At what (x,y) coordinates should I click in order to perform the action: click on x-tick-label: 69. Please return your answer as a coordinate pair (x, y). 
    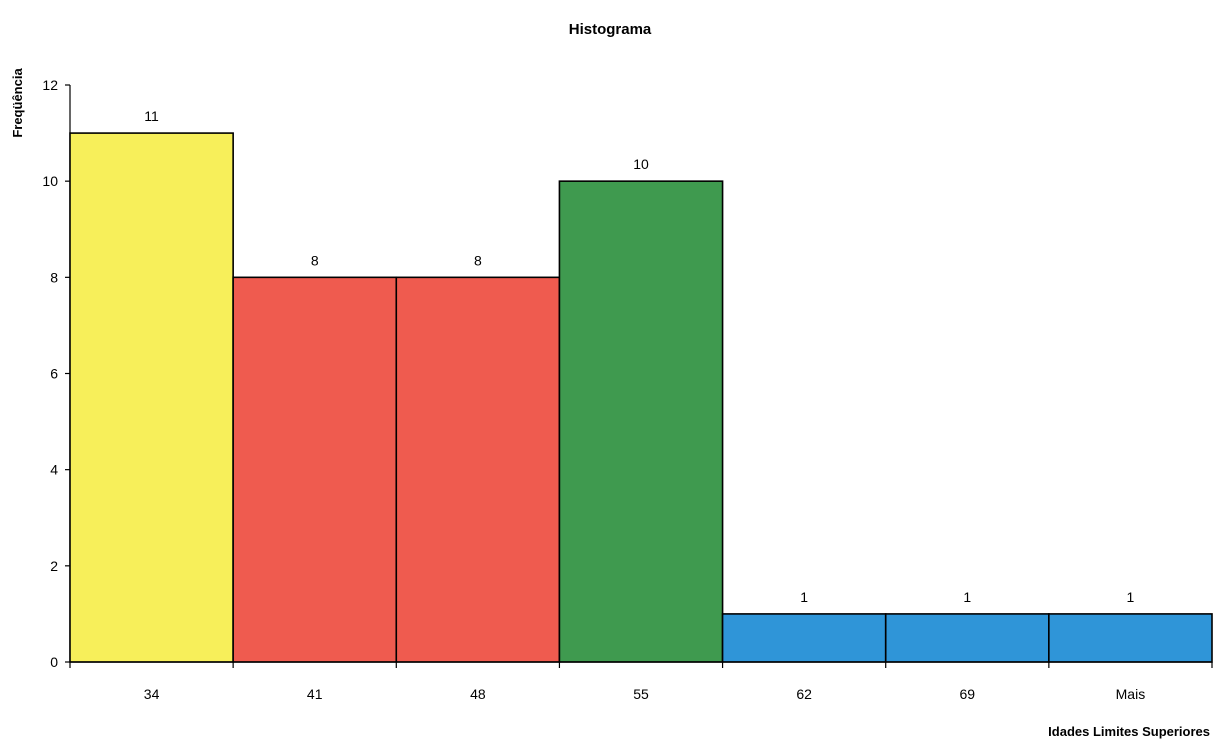
    Looking at the image, I should click on (967, 694).